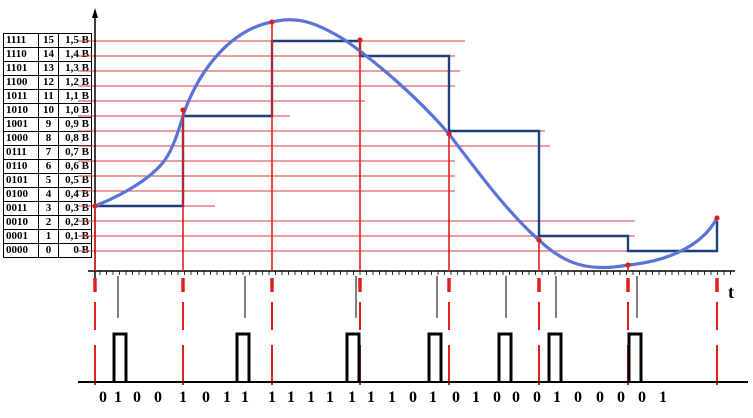  Describe the element at coordinates (21, 138) in the screenshot. I see `level-code: 1000` at that location.